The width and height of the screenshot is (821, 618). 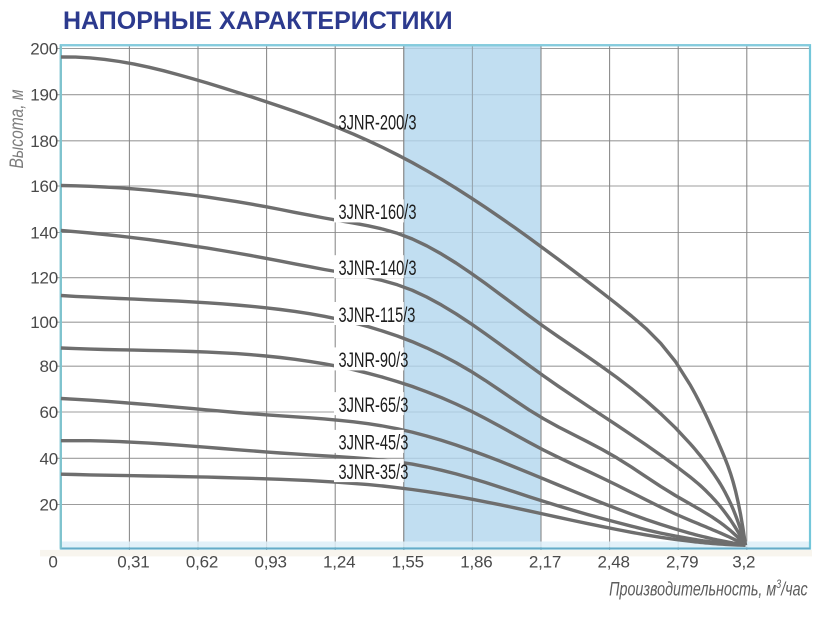 I want to click on svg-text: 2,48, so click(x=613, y=562).